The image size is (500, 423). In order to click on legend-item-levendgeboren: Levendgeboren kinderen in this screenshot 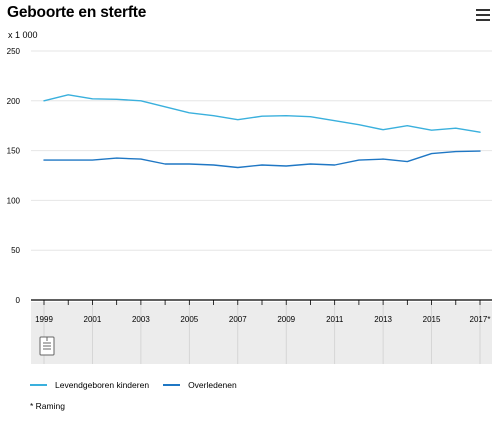, I will do `click(89, 385)`.